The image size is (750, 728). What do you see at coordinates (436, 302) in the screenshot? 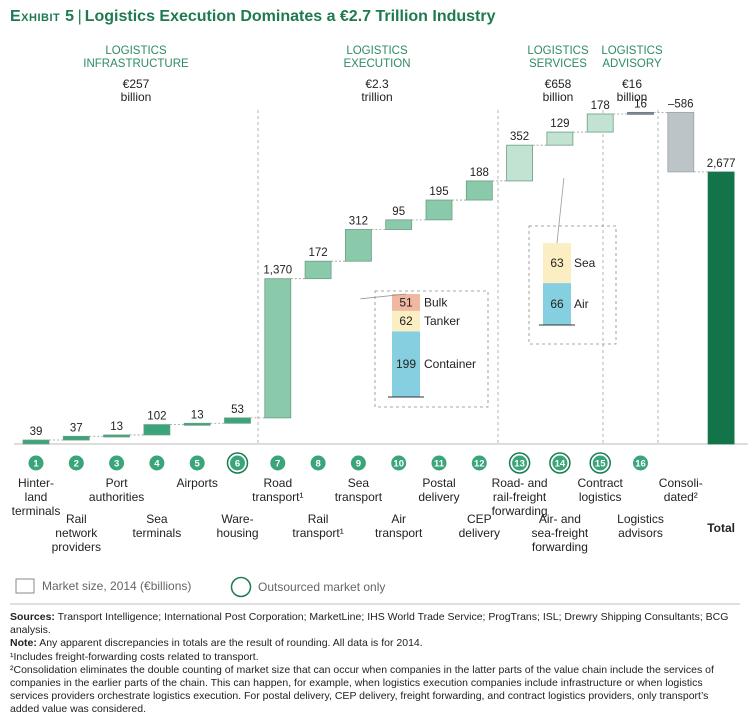
I see `breakdown-name-1-3: Bulk` at bounding box center [436, 302].